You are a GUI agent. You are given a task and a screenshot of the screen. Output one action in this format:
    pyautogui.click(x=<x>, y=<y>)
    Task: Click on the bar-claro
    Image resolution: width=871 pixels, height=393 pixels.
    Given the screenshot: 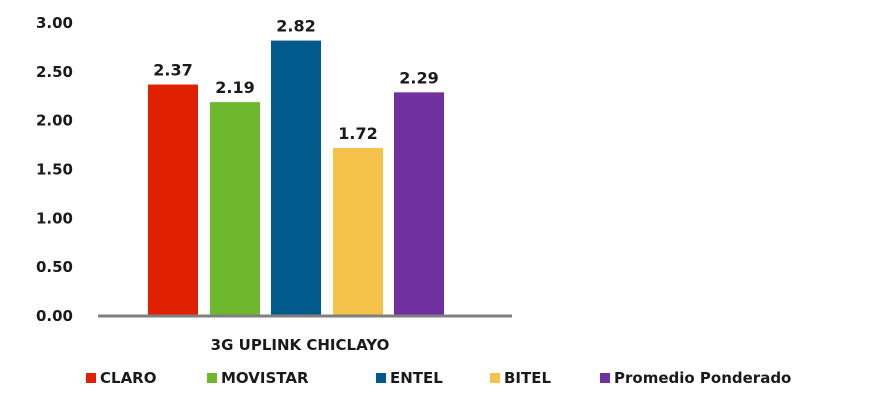 What is the action you would take?
    pyautogui.click(x=173, y=200)
    